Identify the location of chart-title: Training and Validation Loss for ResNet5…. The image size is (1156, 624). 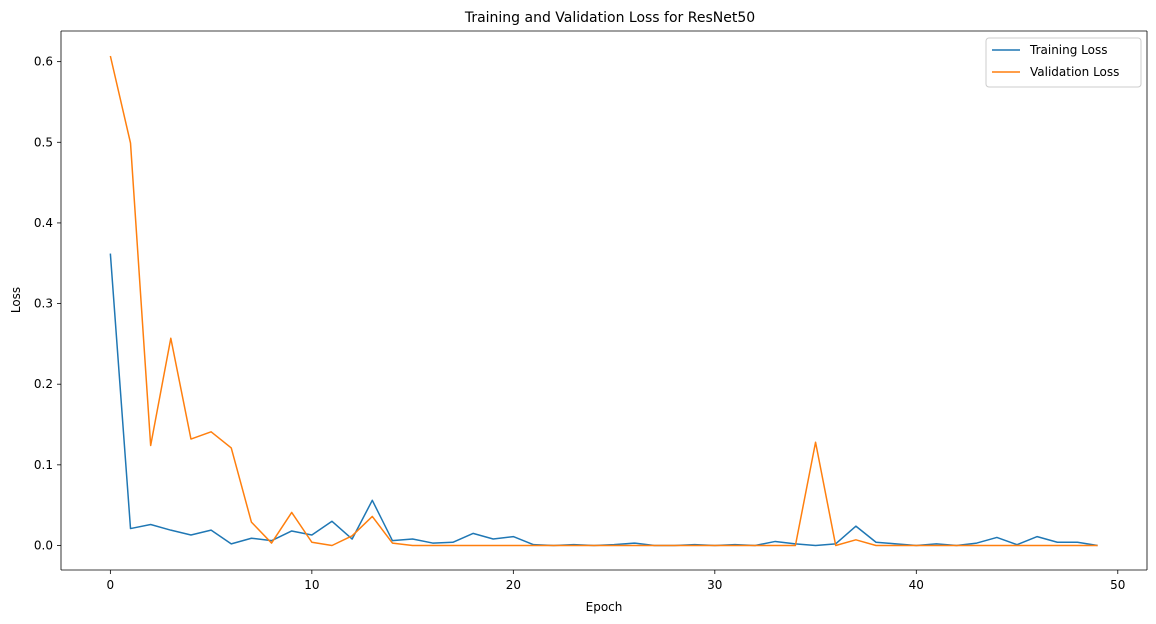
(609, 18).